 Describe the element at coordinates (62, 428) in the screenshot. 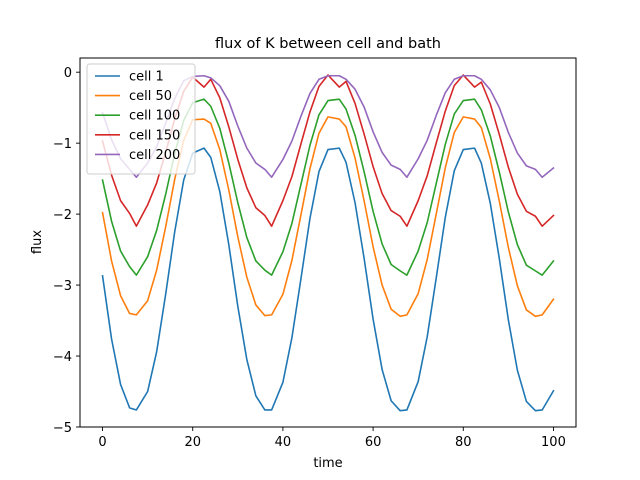

I see `y-tick-label: −5` at that location.